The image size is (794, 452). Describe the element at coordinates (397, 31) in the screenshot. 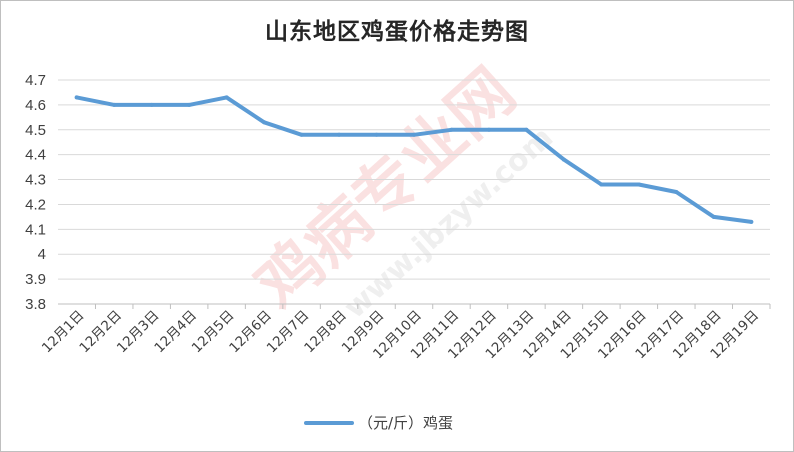

I see `chart-title: 山东地区鸡蛋价格走势图` at that location.